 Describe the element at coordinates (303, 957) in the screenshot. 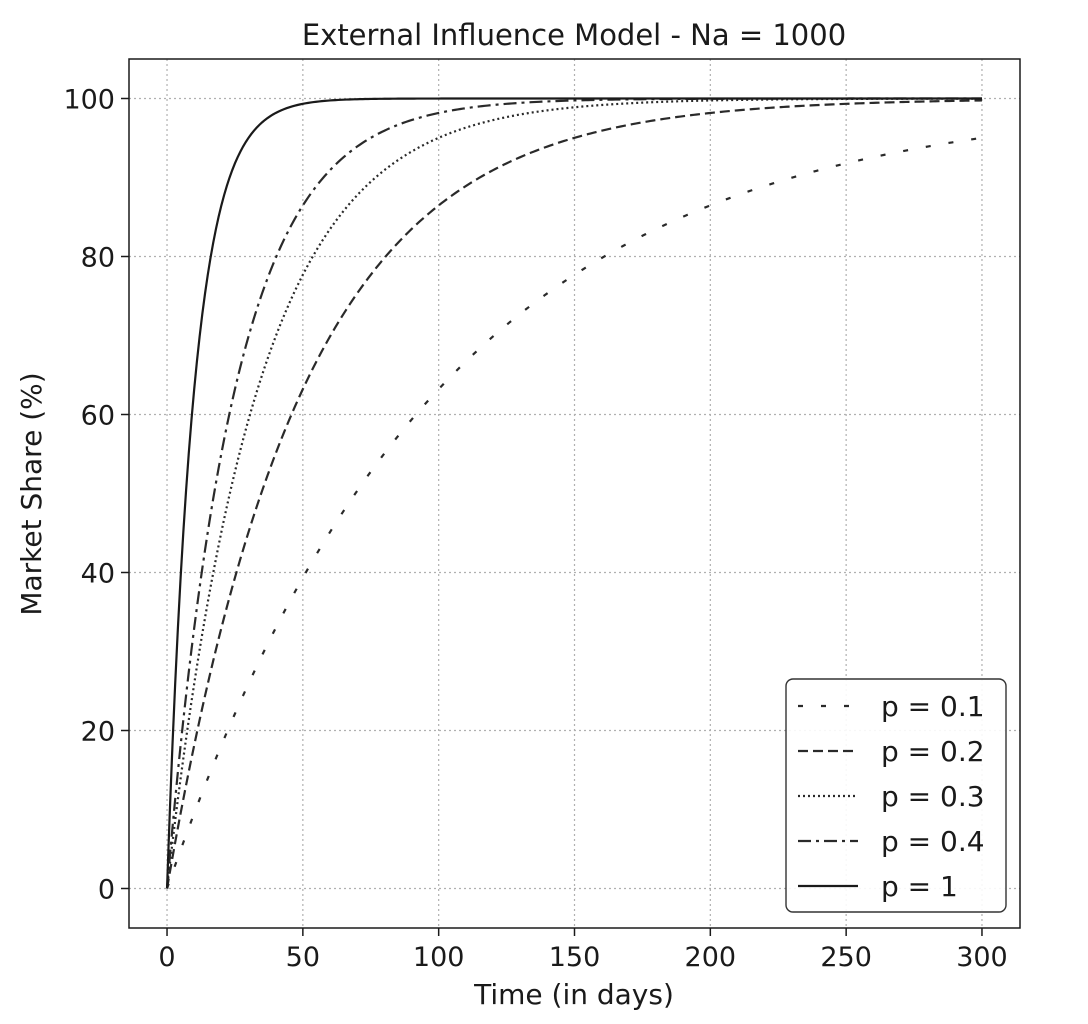

I see `x-tick-label: 50` at that location.